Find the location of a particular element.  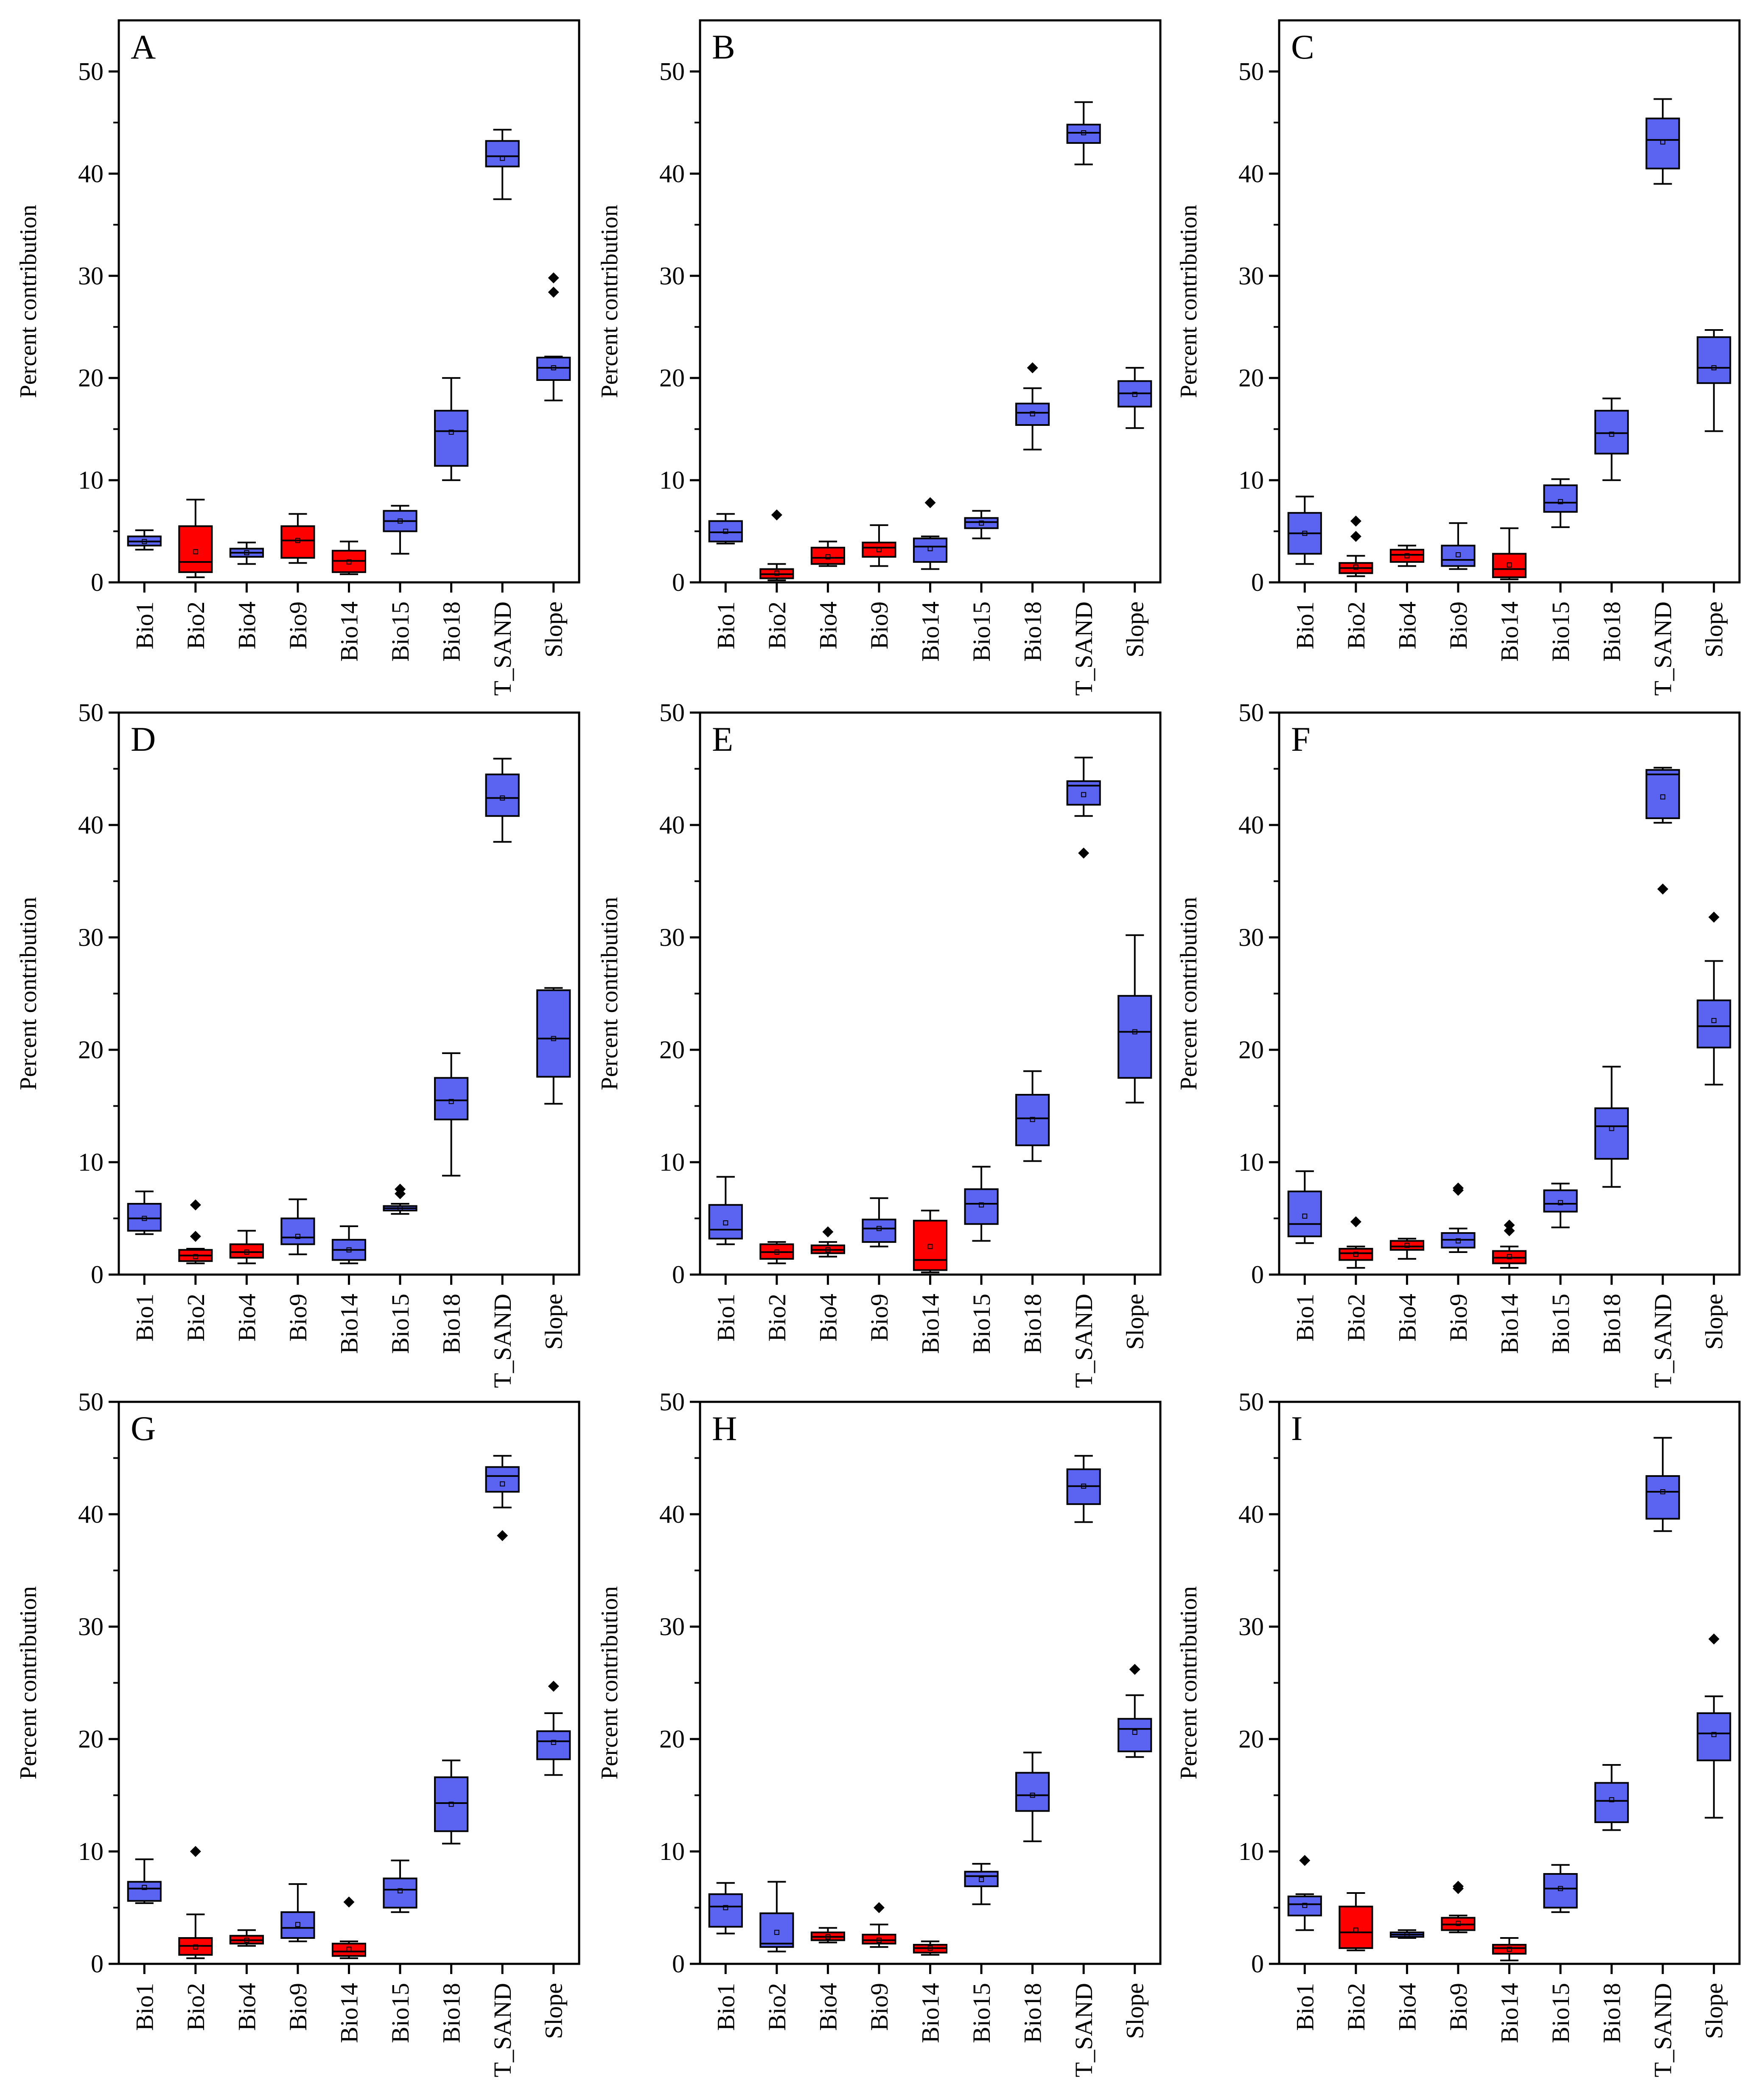

y-tick-label: 50 is located at coordinates (672, 71).